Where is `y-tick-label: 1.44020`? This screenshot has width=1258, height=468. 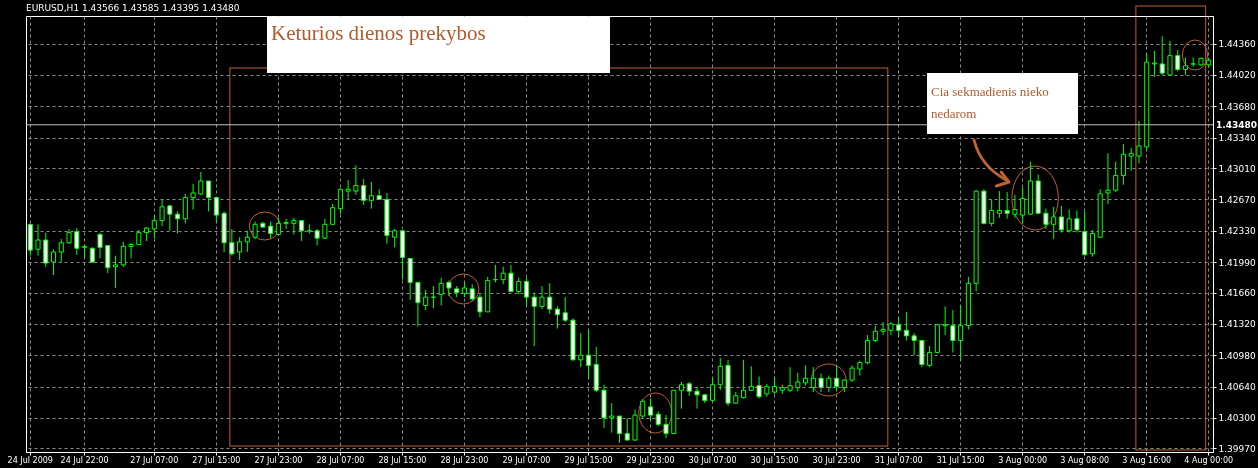 y-tick-label: 1.44020 is located at coordinates (1237, 75).